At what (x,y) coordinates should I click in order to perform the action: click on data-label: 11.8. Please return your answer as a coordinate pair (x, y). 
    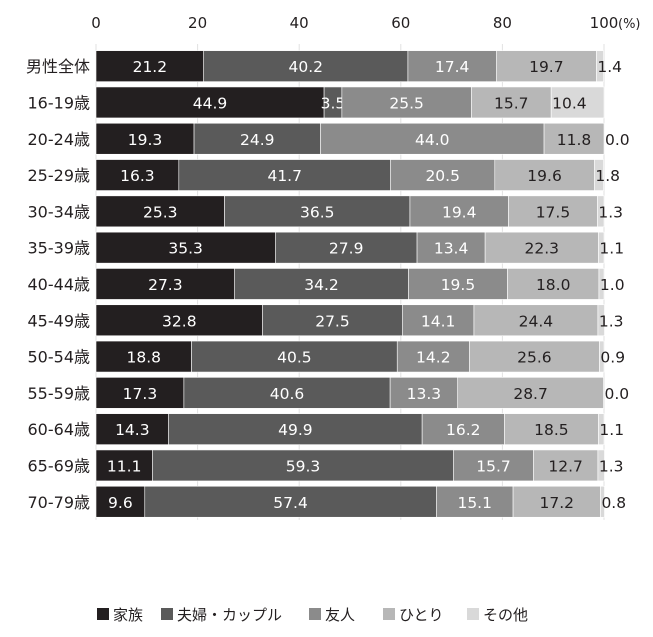
    Looking at the image, I should click on (574, 140).